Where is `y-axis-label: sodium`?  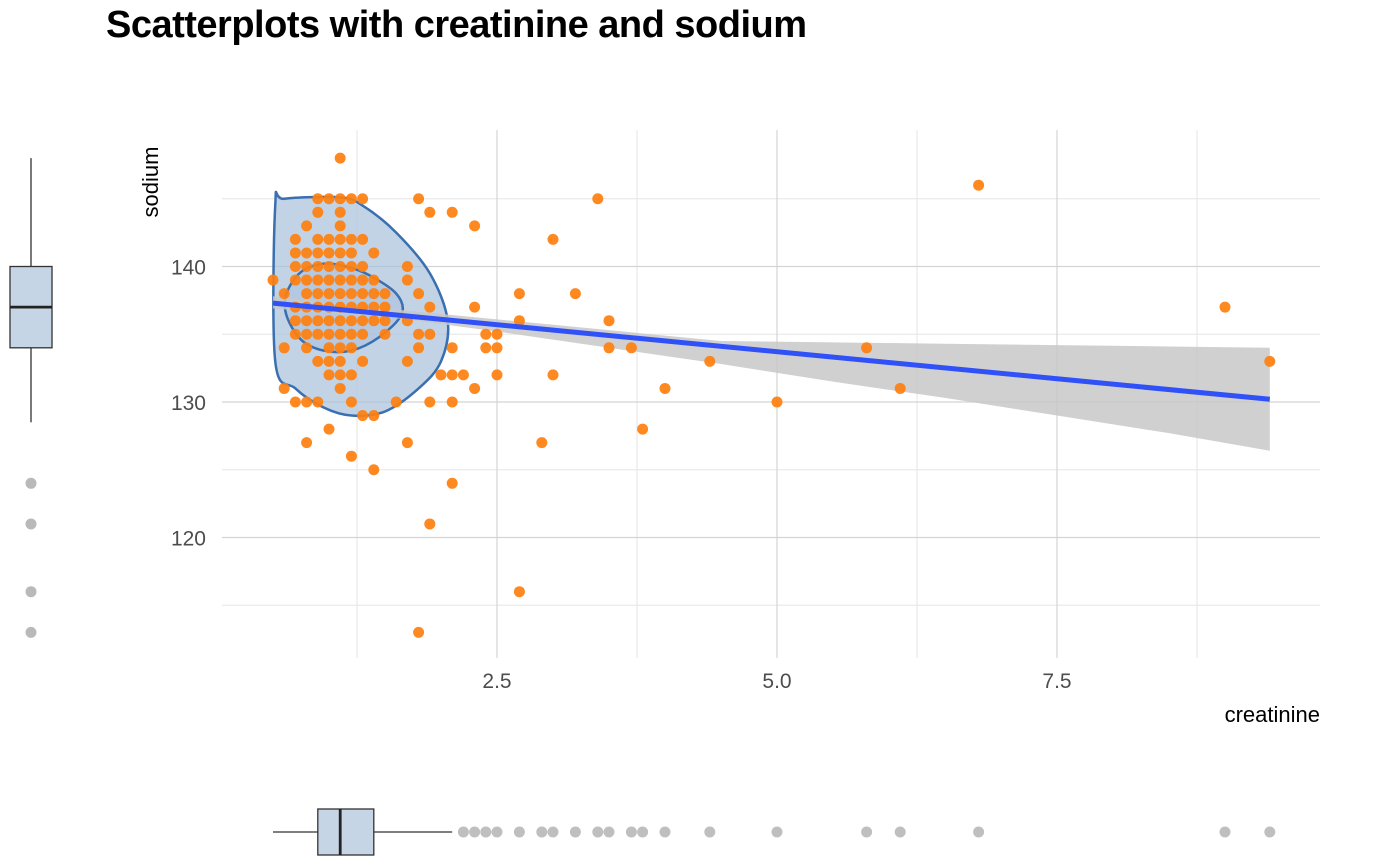 y-axis-label: sodium is located at coordinates (150, 182).